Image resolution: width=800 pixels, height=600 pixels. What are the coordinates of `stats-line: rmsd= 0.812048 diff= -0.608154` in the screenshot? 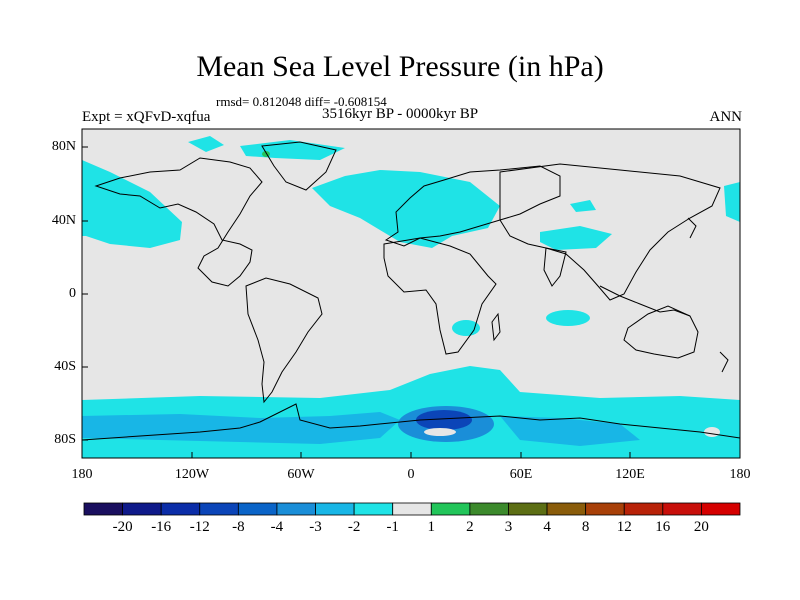 It's located at (301, 101).